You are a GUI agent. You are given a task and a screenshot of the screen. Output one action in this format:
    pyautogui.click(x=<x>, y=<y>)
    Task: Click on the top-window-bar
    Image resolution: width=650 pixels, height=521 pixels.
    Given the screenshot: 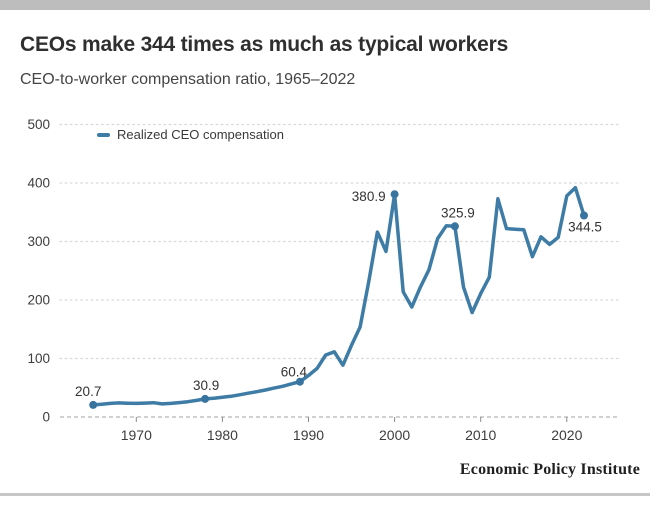 What is the action you would take?
    pyautogui.click(x=325, y=5)
    